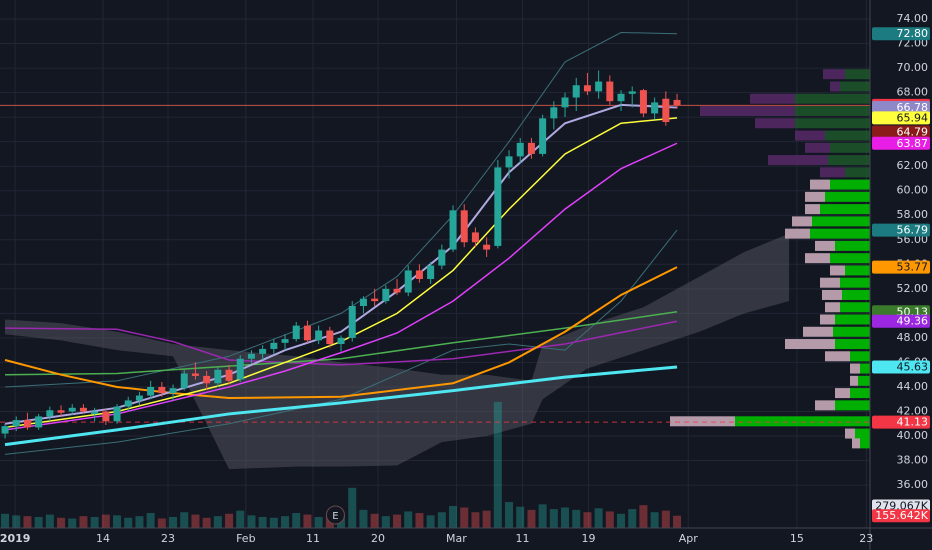 The height and width of the screenshot is (550, 932). I want to click on x-tick-label: 2019, so click(15, 538).